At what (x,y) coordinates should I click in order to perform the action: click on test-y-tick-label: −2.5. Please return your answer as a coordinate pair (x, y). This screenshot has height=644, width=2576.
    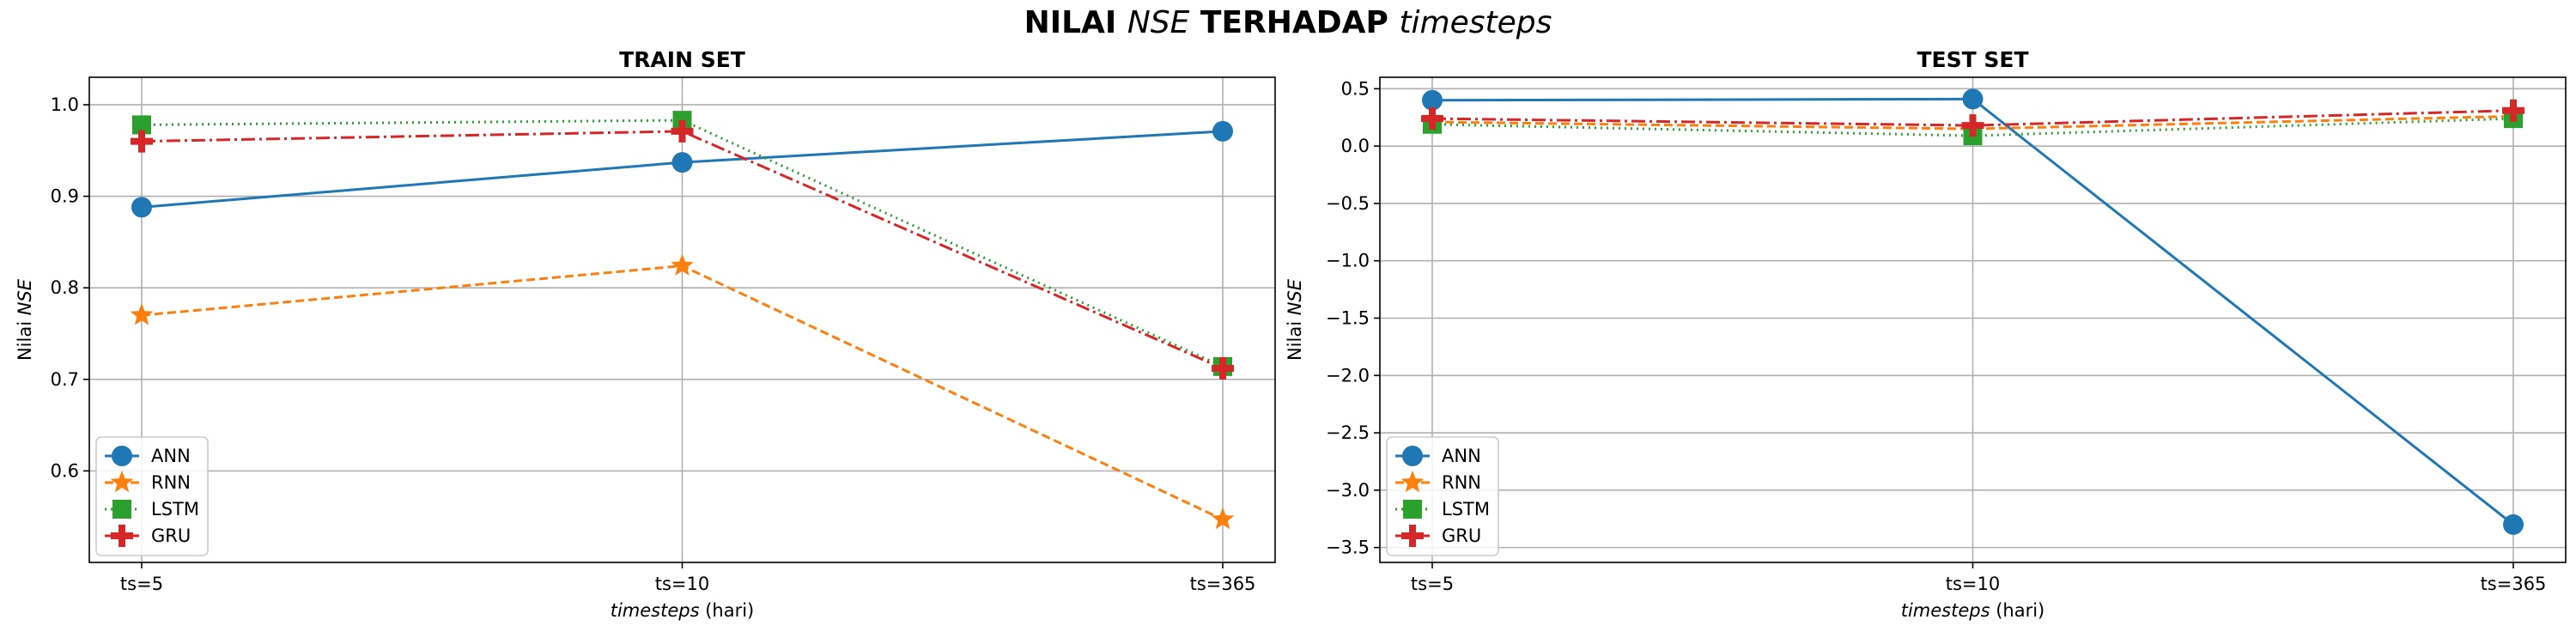
    Looking at the image, I should click on (1348, 432).